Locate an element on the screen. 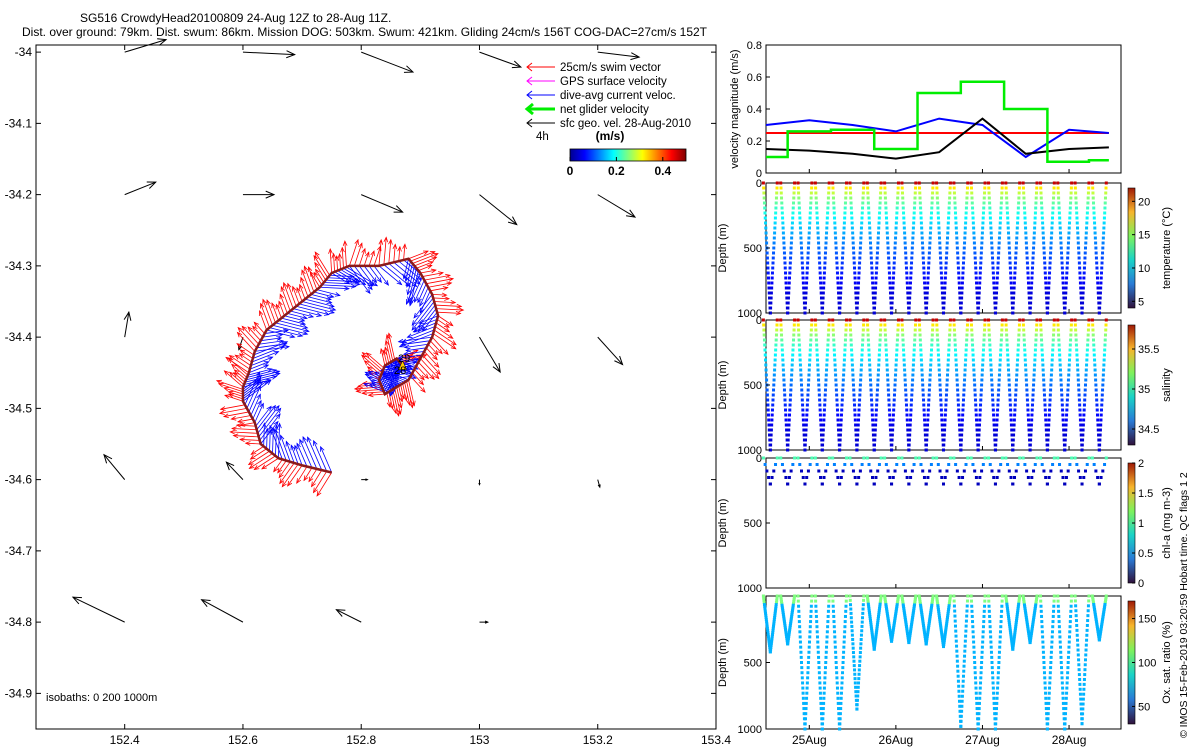 The width and height of the screenshot is (1200, 750). swim-vector is located at coordinates (233, 407).